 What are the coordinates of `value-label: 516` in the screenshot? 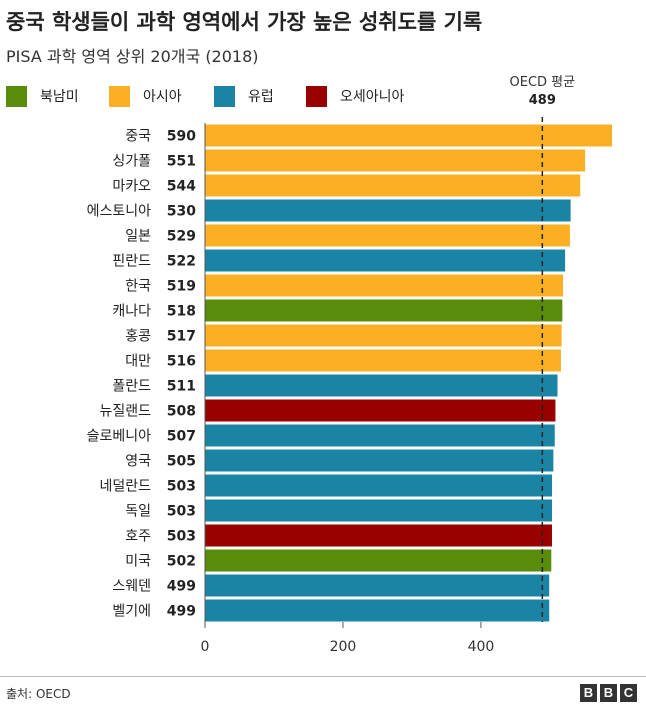 It's located at (181, 362).